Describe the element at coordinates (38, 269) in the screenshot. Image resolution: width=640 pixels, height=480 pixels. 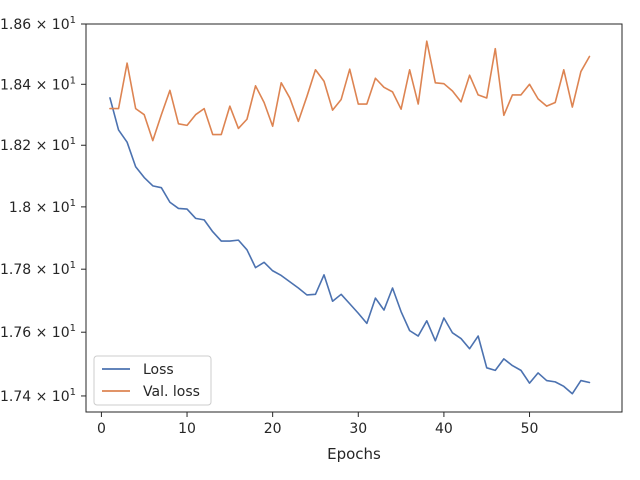
I see `y-tick-label: 1.78 × 10¹` at that location.